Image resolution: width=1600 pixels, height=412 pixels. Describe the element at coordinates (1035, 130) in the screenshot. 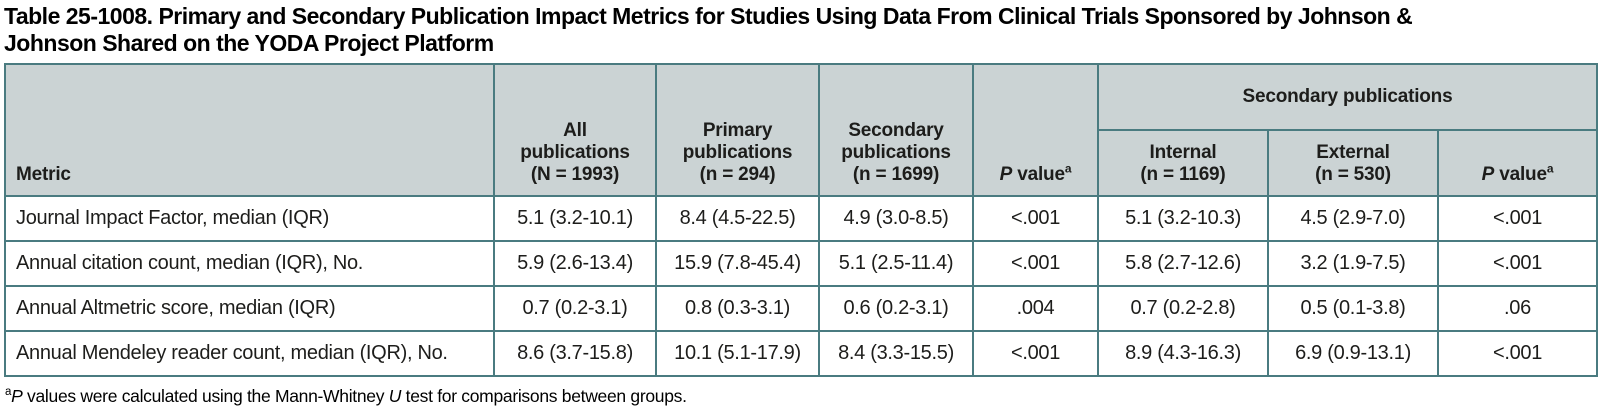

I see `column-header-p-value-1: P valuea` at that location.